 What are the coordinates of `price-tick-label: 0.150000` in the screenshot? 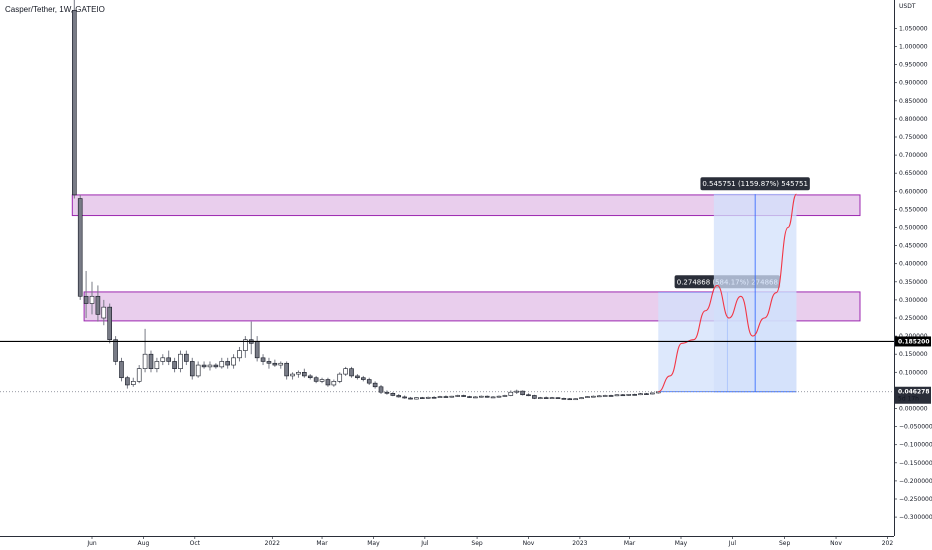 It's located at (913, 354).